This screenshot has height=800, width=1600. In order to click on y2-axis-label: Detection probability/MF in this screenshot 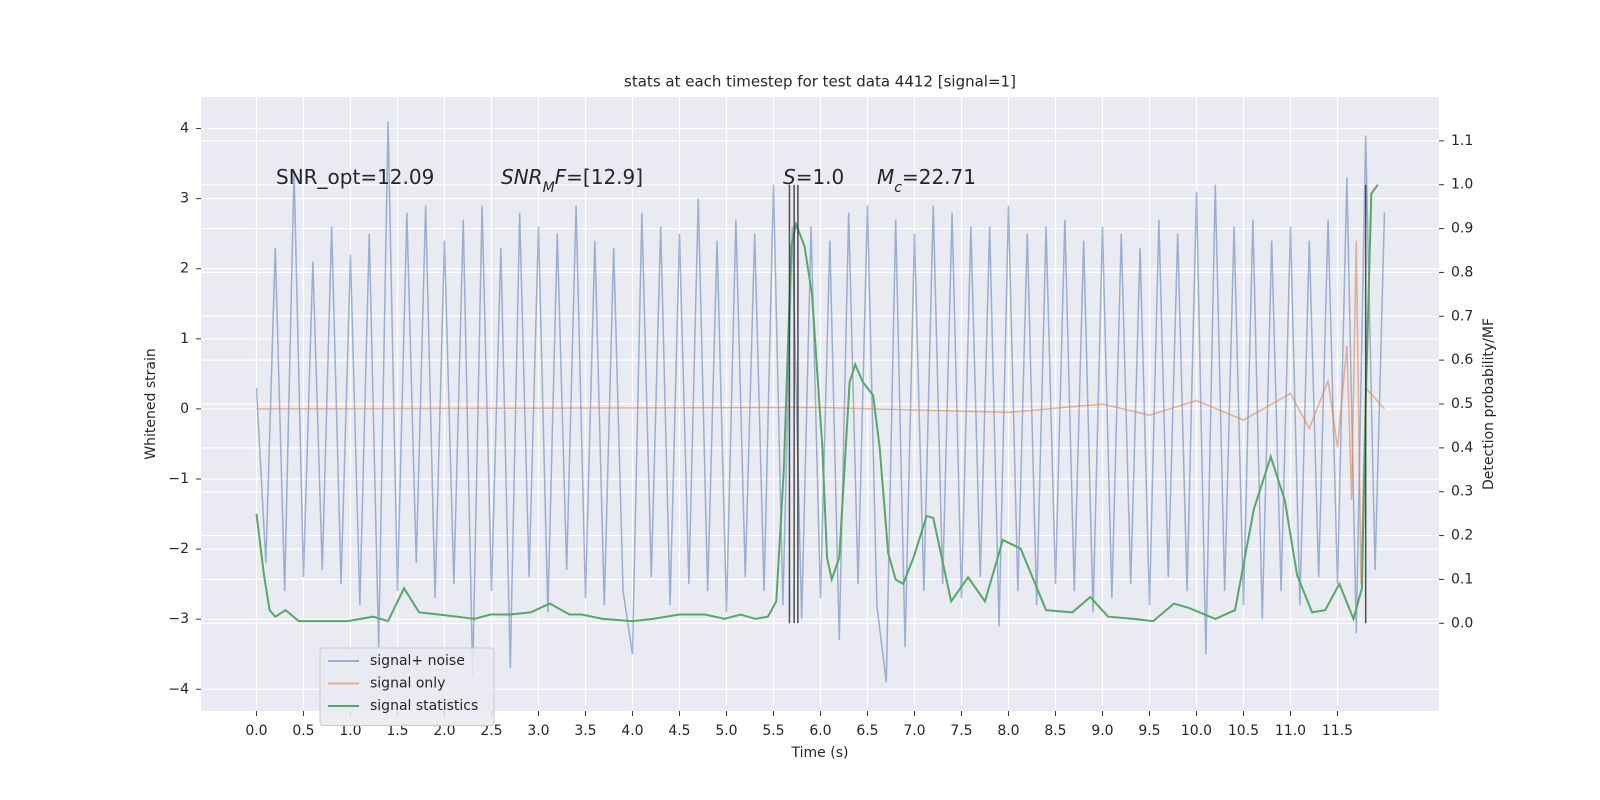, I will do `click(1489, 404)`.